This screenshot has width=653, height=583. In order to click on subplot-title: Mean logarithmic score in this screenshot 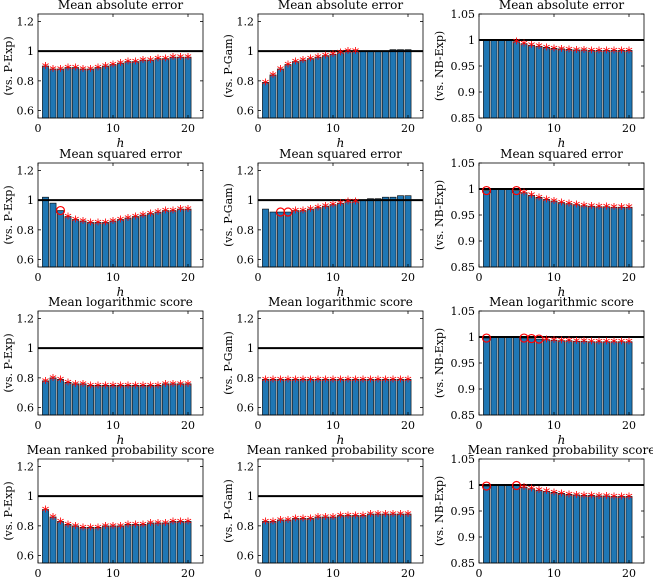, I will do `click(561, 302)`.